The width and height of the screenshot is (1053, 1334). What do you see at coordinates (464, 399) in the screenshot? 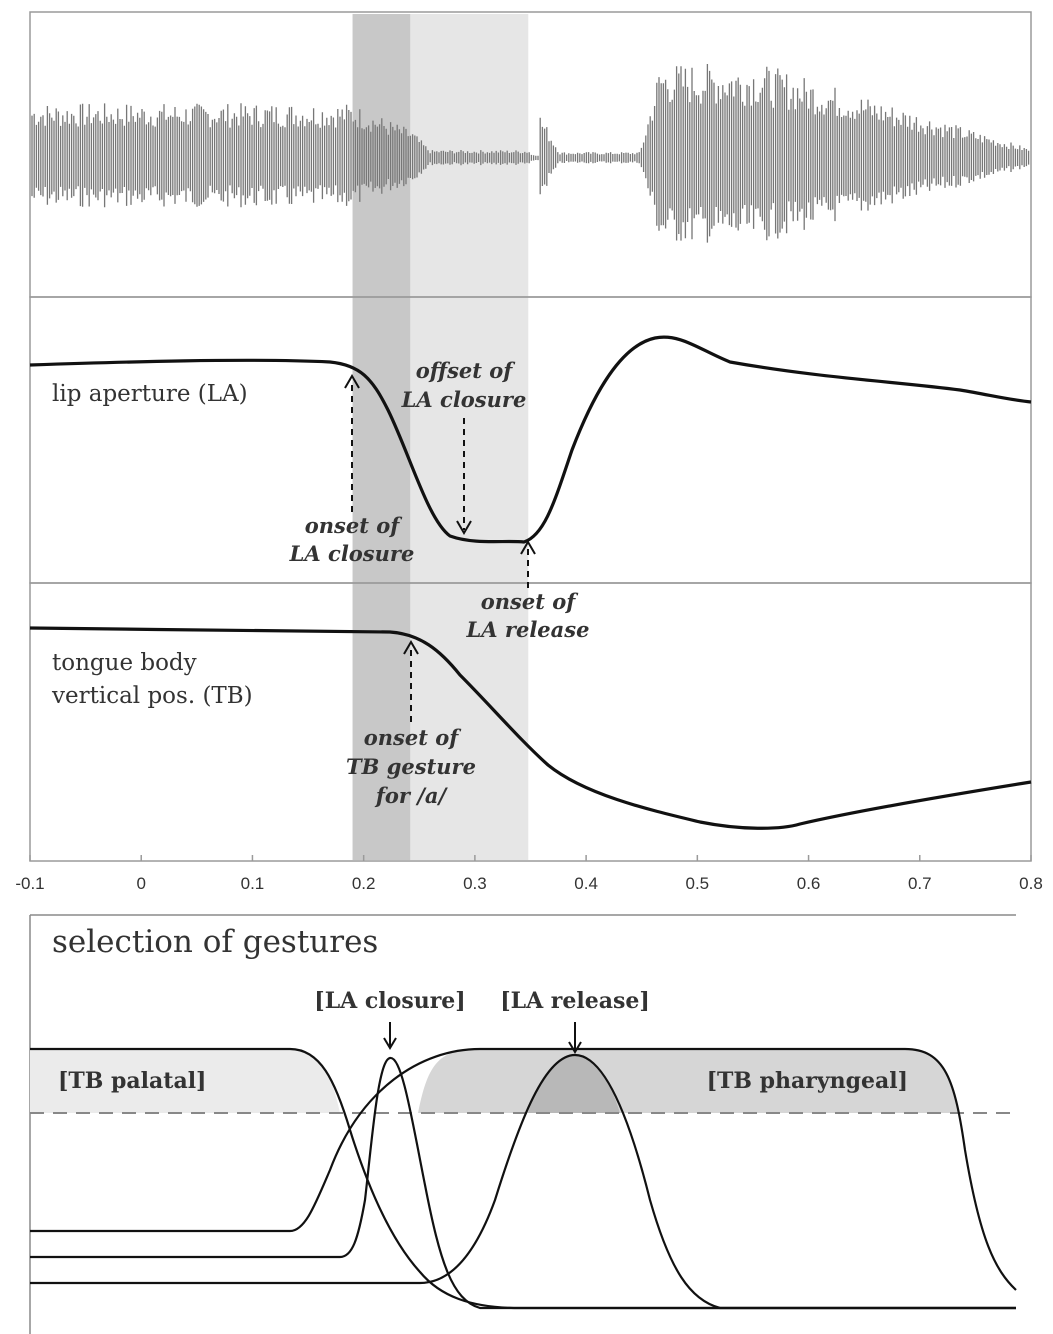
I see `offset-la-closure-line2: LA closure` at bounding box center [464, 399].